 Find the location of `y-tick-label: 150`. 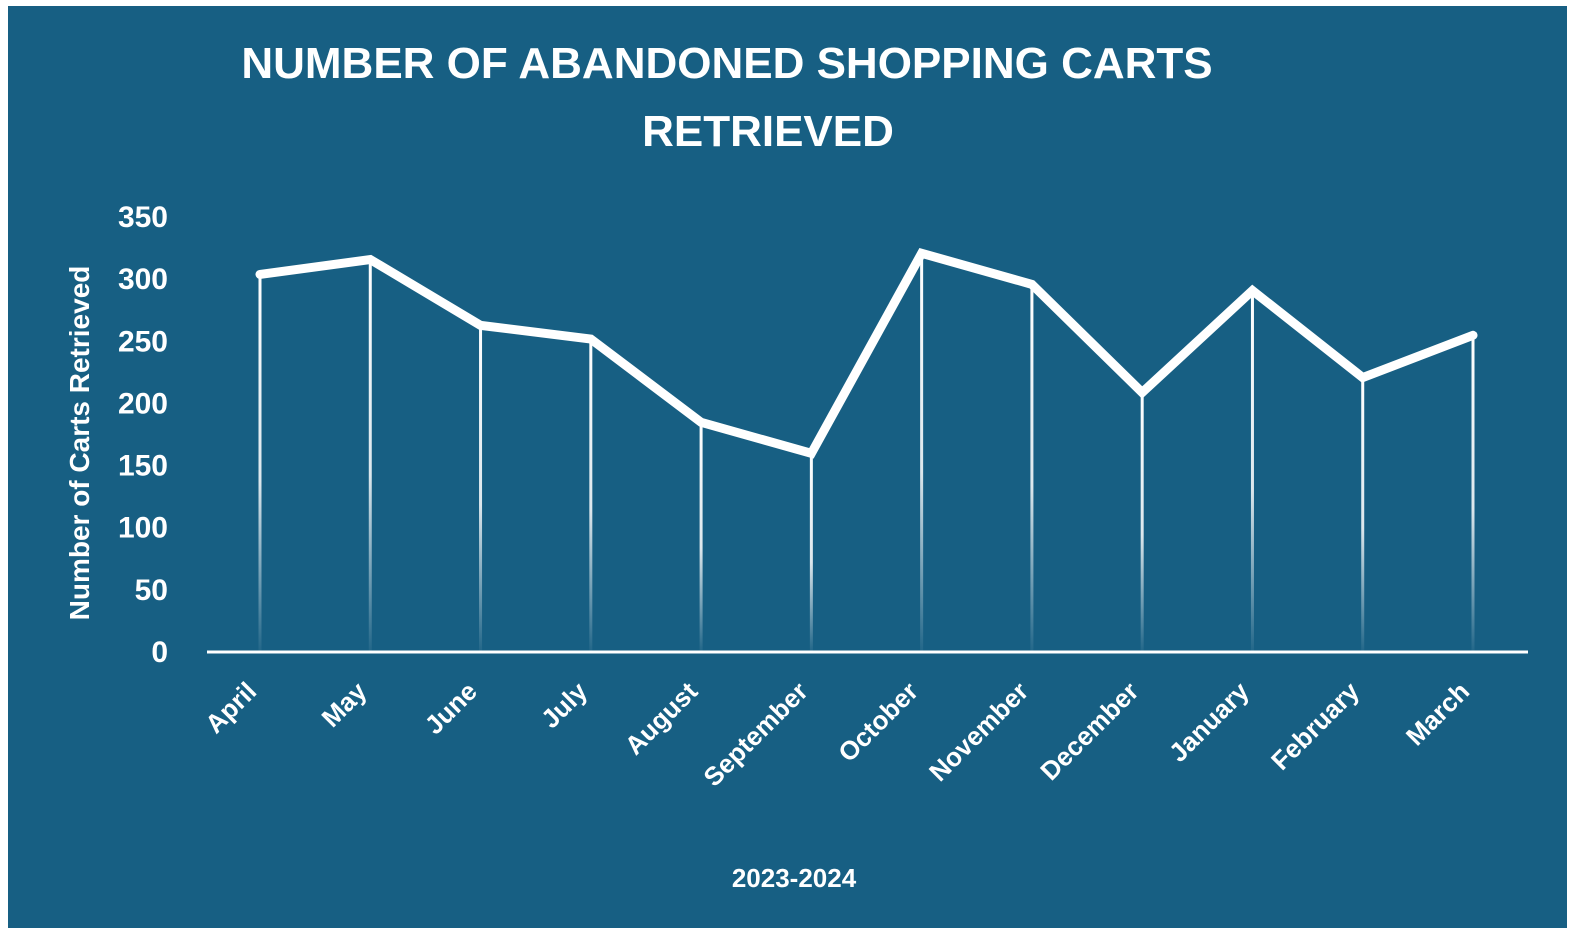

y-tick-label: 150 is located at coordinates (143, 466).